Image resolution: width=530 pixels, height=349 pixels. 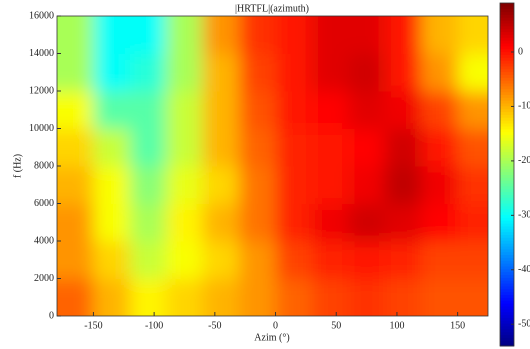 I want to click on colorbar-frame, so click(x=507, y=174).